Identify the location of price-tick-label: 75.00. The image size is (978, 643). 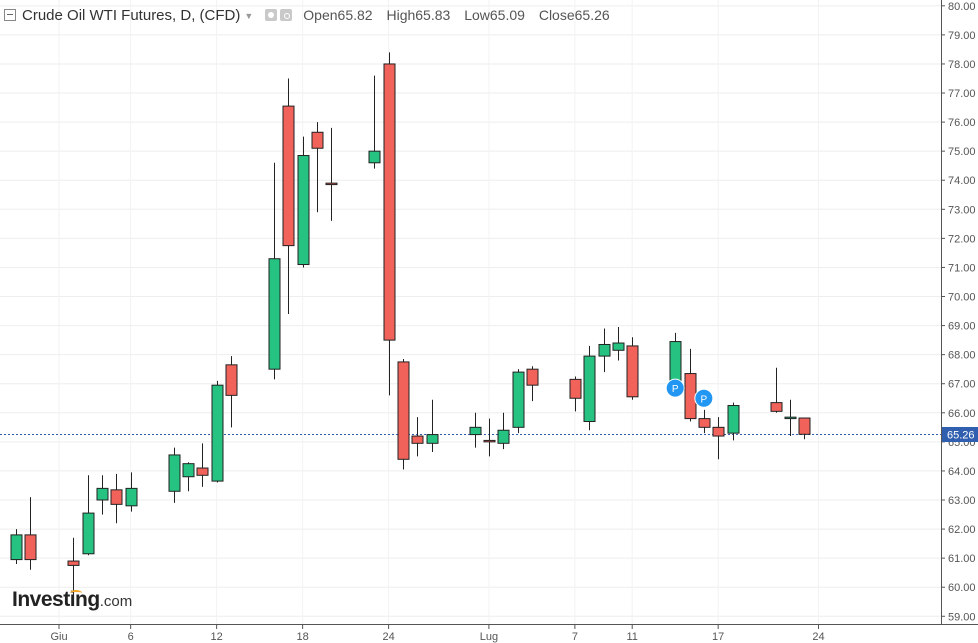
(962, 152).